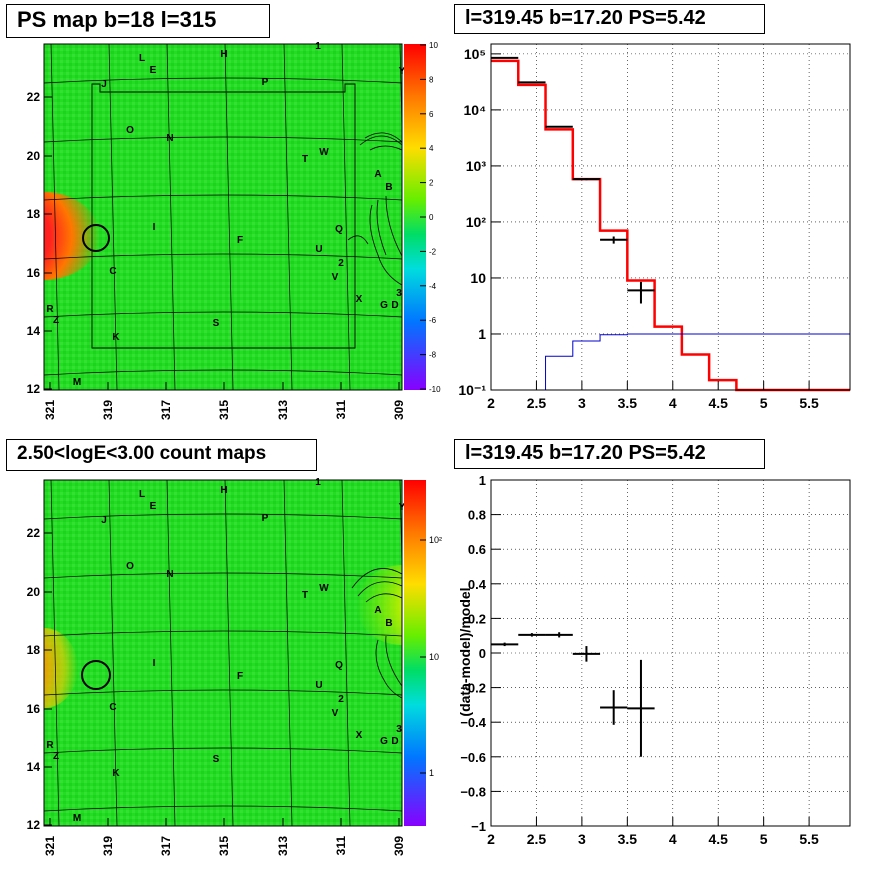 Image resolution: width=896 pixels, height=872 pixels. I want to click on count-colorbar-ticks: 10² 10 1, so click(431, 656).